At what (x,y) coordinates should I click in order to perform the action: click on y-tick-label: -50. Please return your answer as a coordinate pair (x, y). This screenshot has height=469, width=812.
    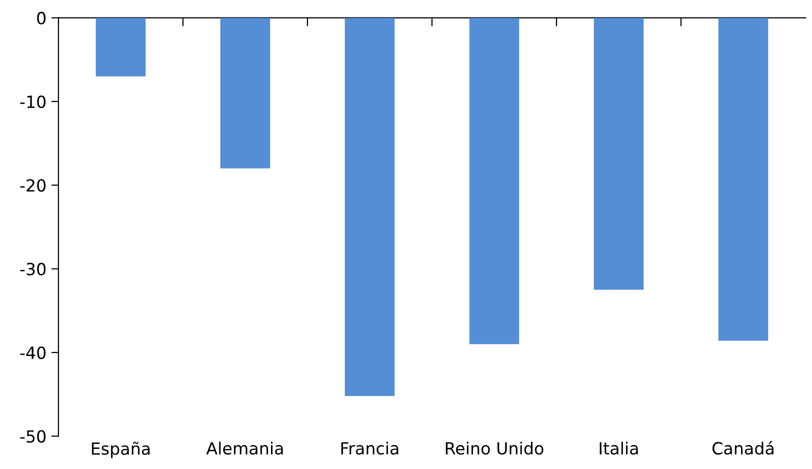
    Looking at the image, I should click on (33, 436).